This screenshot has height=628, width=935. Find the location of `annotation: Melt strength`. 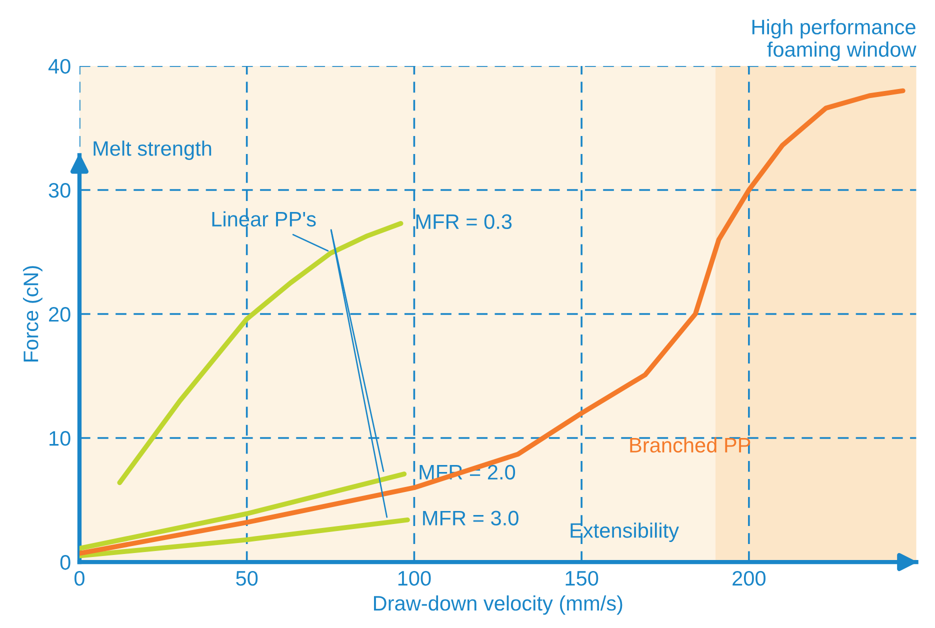

annotation: Melt strength is located at coordinates (153, 150).